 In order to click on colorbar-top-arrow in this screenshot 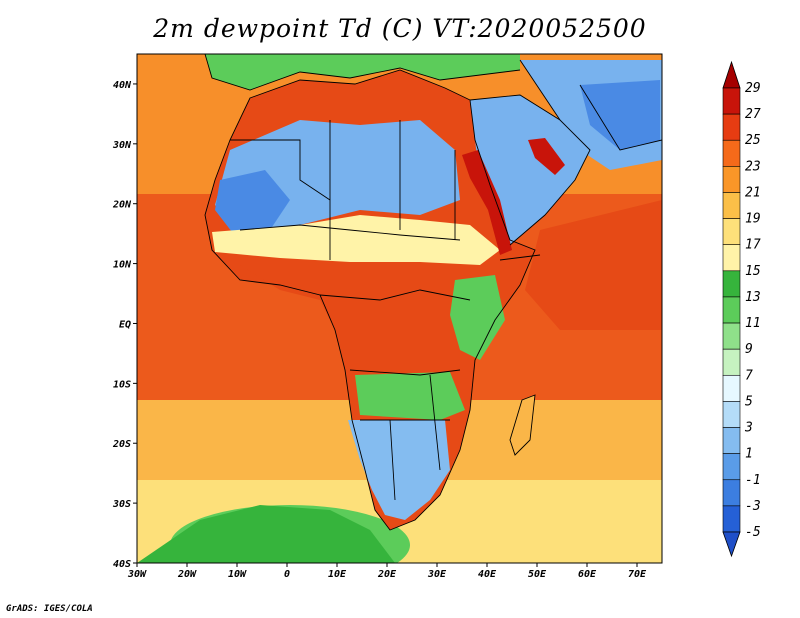, I will do `click(731, 74)`.